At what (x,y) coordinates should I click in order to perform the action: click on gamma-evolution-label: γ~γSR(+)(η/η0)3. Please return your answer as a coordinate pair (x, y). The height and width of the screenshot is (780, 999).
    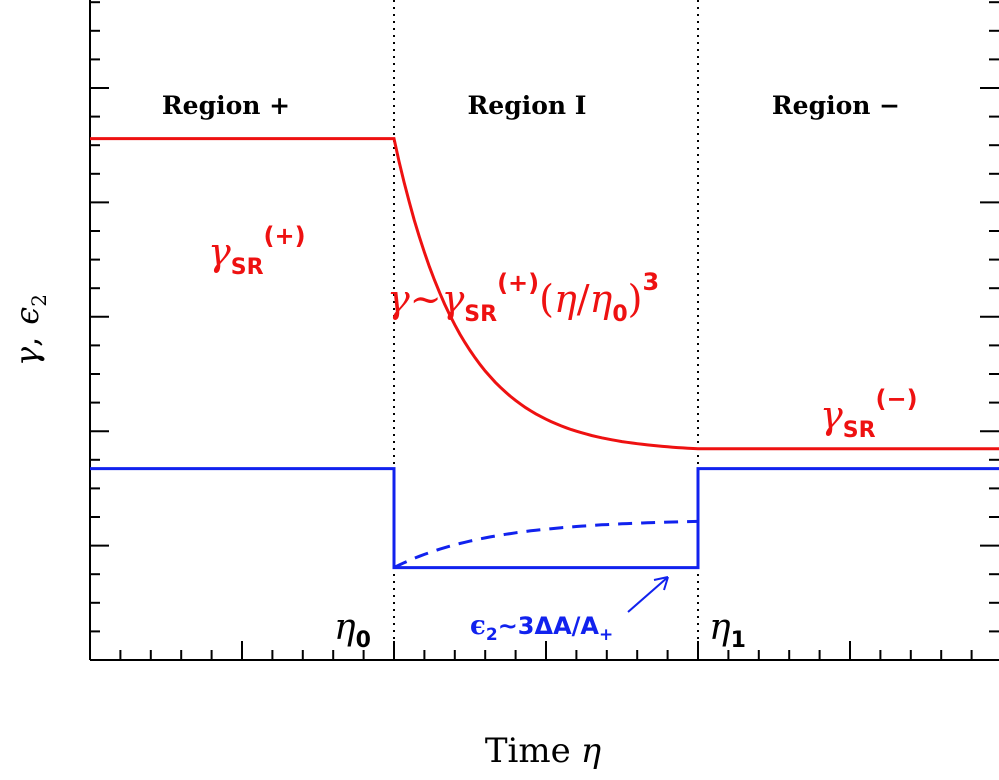
    Looking at the image, I should click on (523, 297).